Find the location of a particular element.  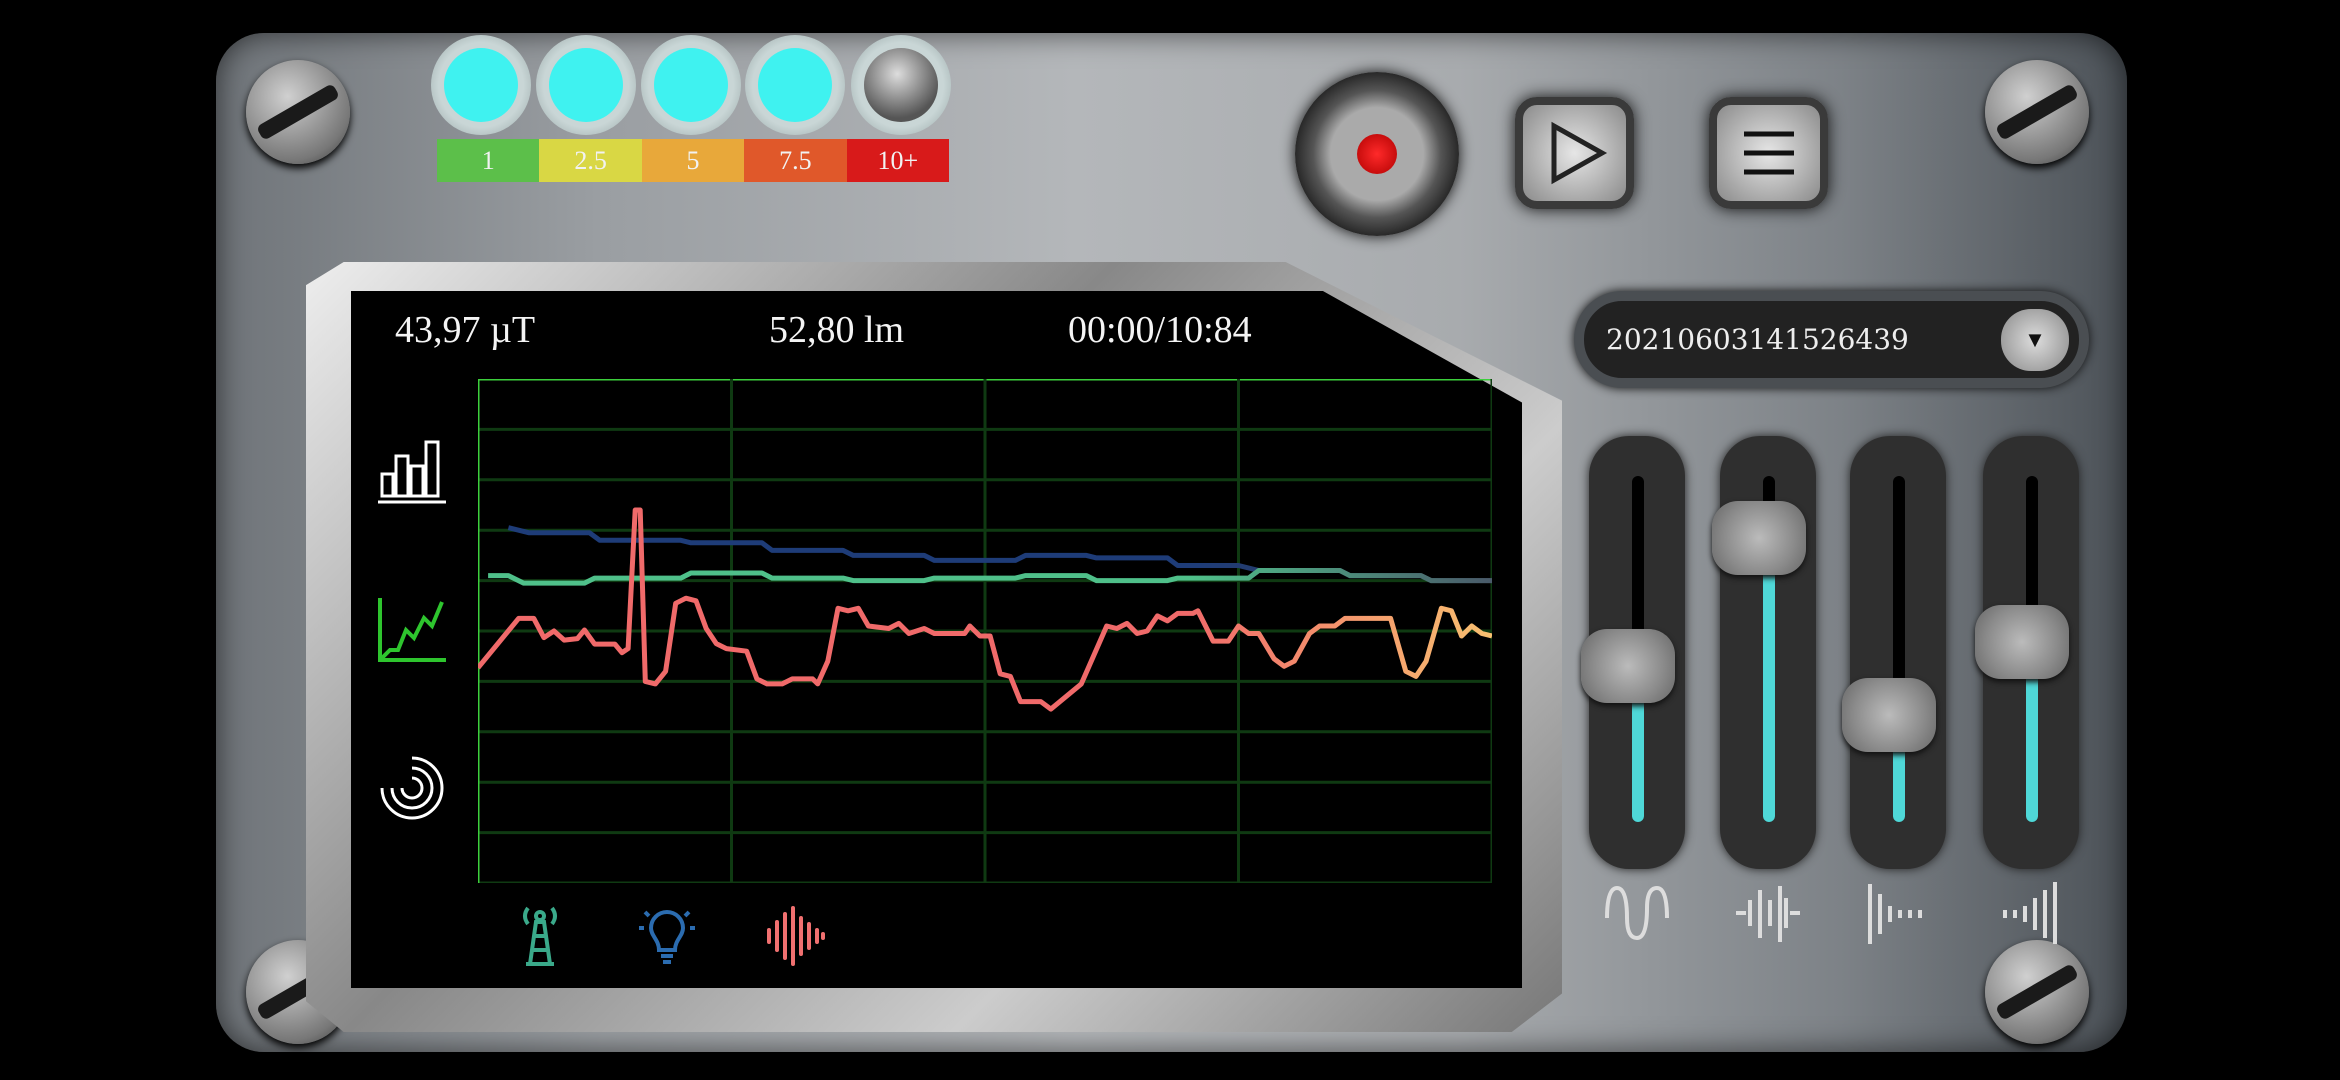

emf-tower-icon is located at coordinates (540, 936).